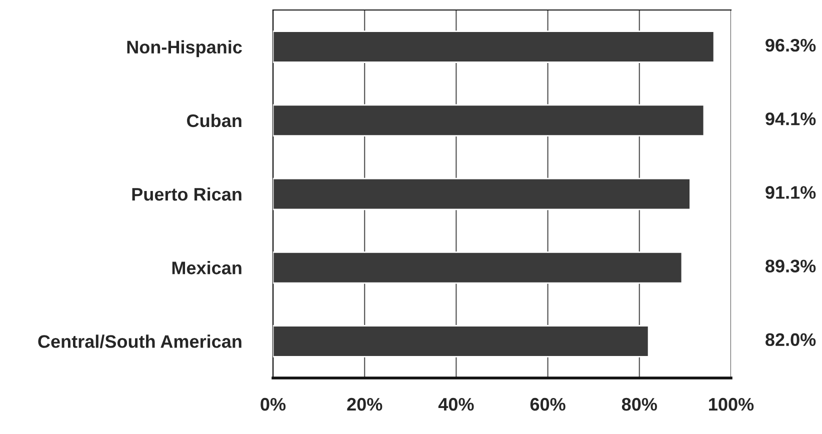 This screenshot has height=434, width=822. I want to click on y-tick-label: Puerto Rican, so click(187, 194).